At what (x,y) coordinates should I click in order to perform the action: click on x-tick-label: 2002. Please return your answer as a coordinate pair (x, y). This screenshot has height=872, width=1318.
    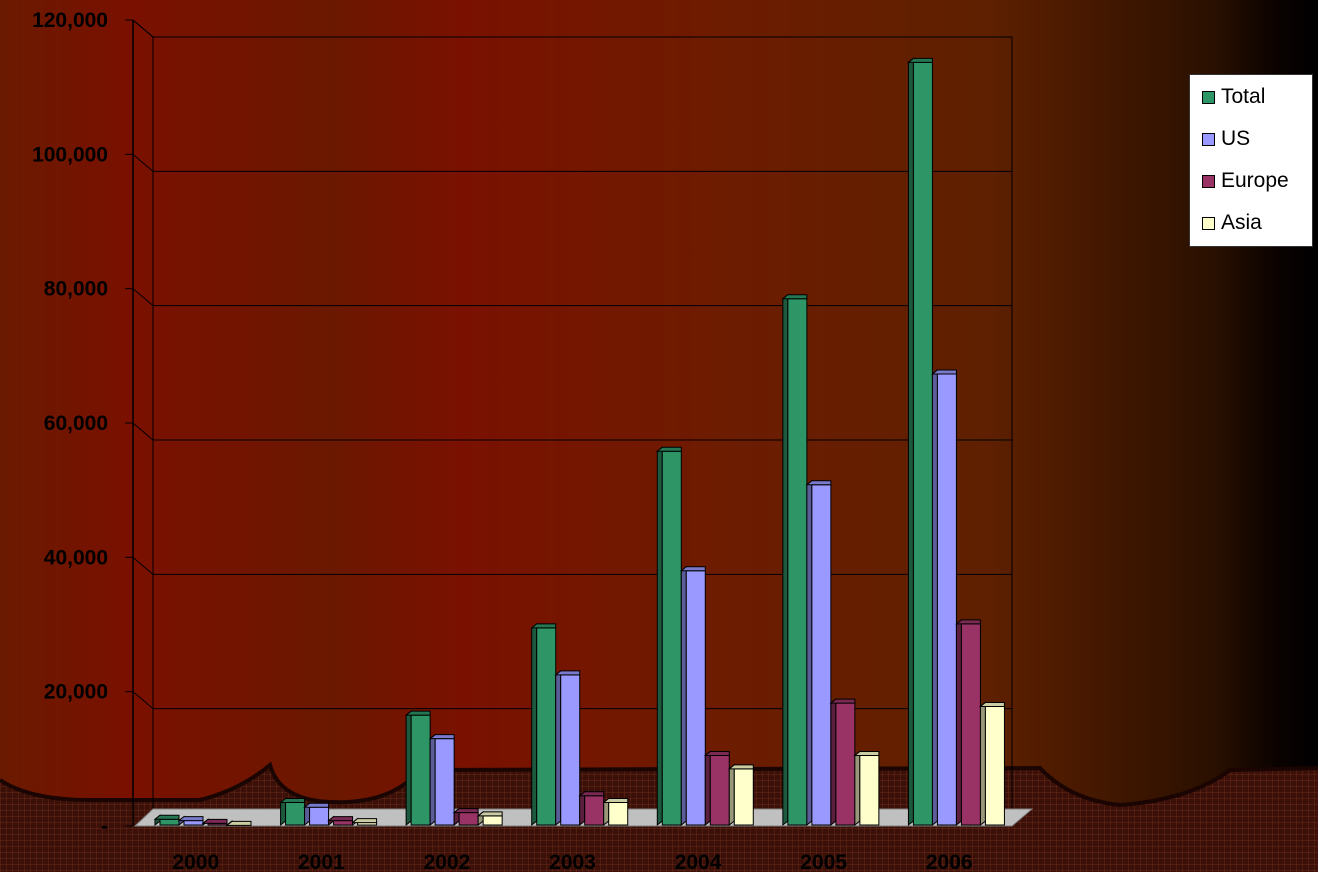
    Looking at the image, I should click on (447, 861).